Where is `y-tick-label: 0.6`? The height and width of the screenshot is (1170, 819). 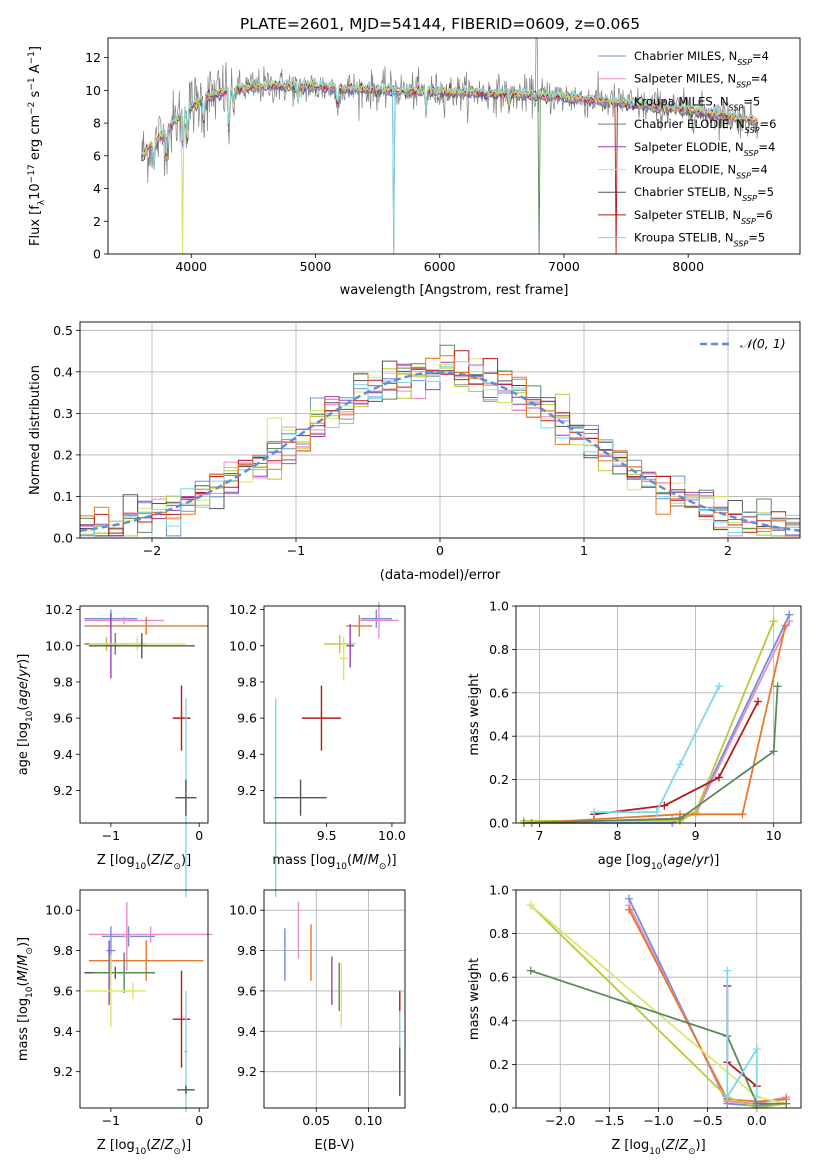 y-tick-label: 0.6 is located at coordinates (499, 692).